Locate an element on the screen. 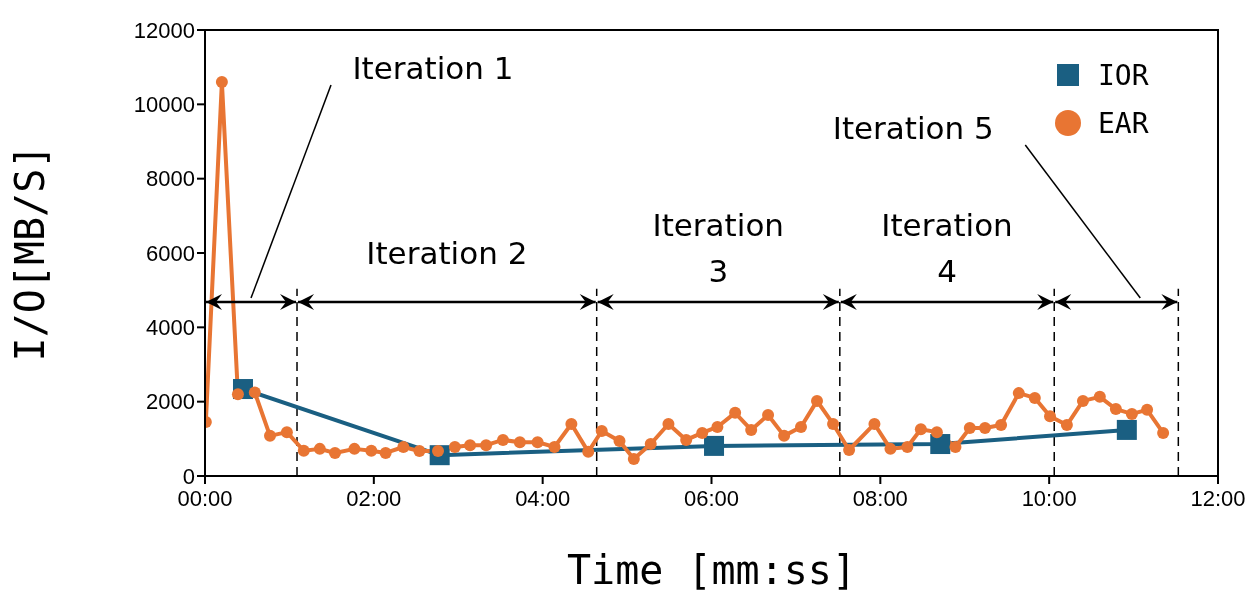  x-tick-label: 08:00 is located at coordinates (880, 498).